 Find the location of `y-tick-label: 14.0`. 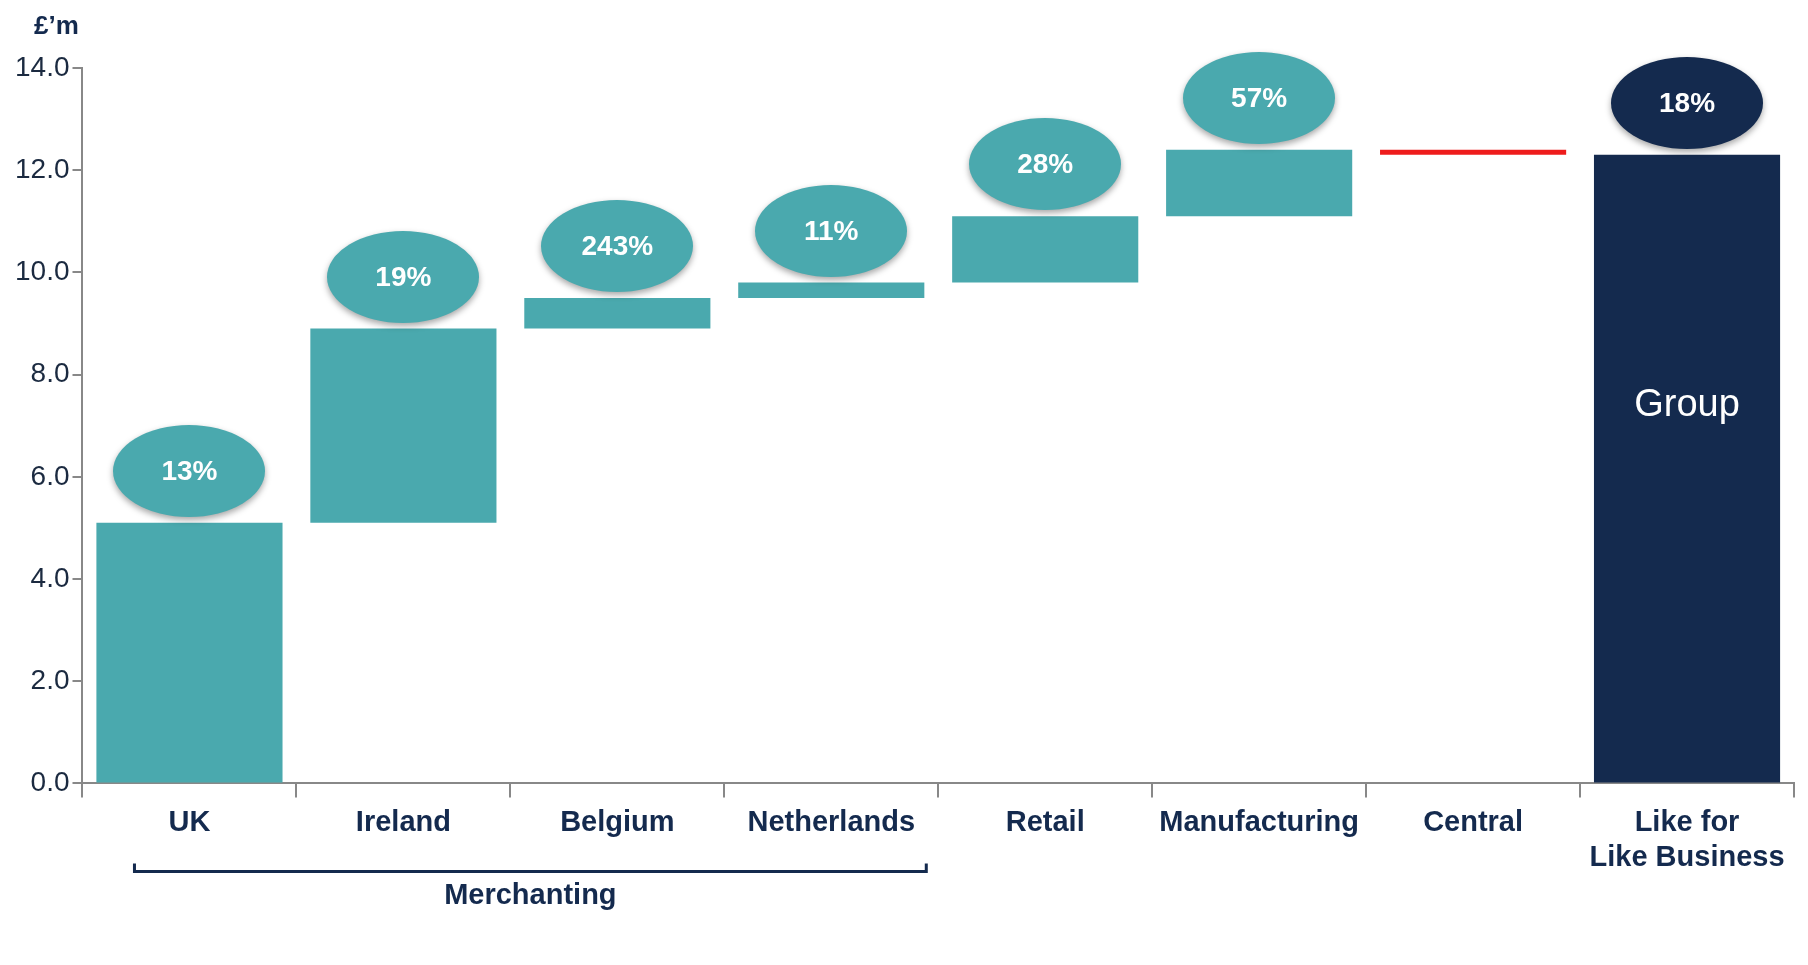

y-tick-label: 14.0 is located at coordinates (42, 66).